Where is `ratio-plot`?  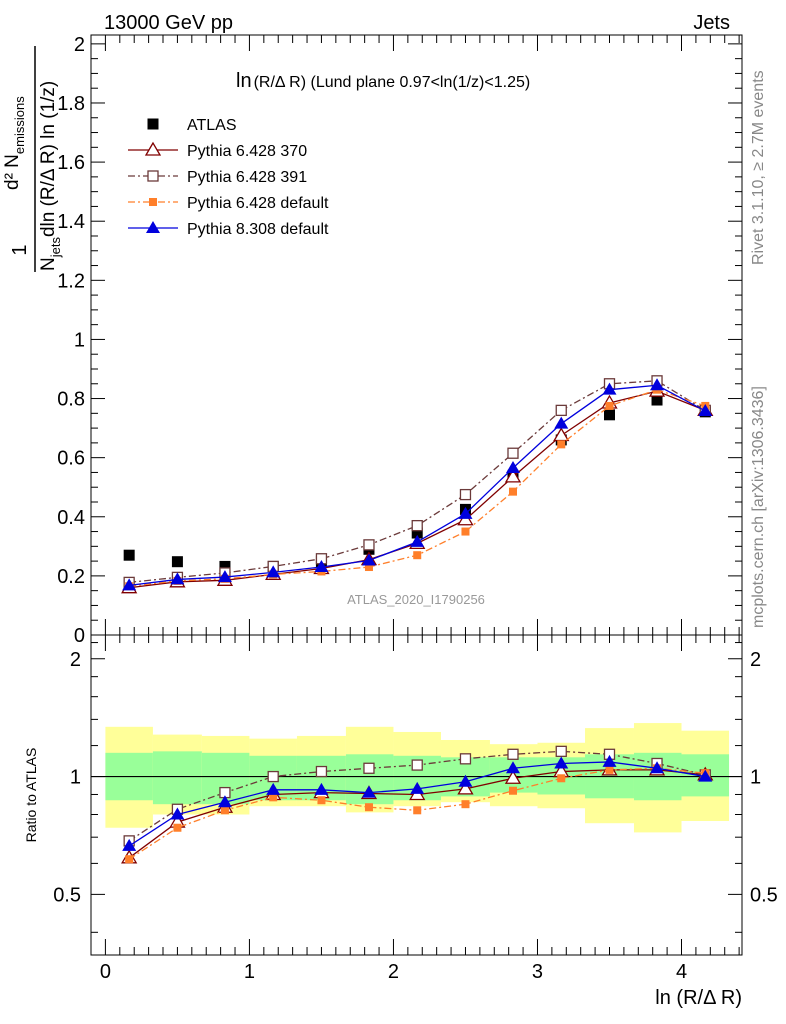 ratio-plot is located at coordinates (417, 804).